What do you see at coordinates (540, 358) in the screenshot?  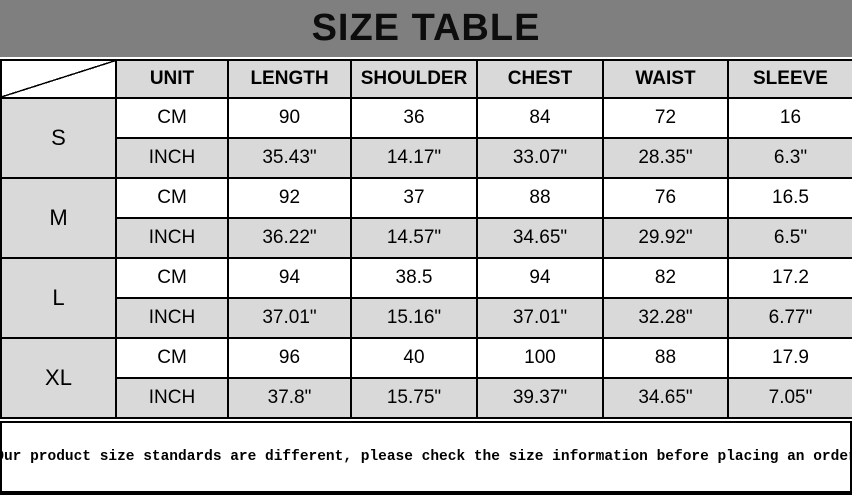 I see `value-cell: 100` at bounding box center [540, 358].